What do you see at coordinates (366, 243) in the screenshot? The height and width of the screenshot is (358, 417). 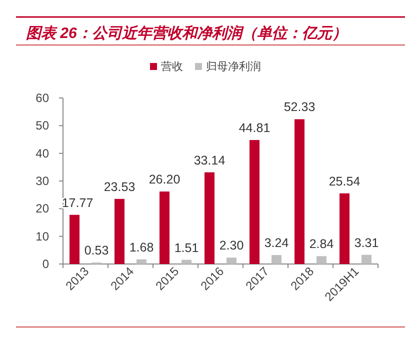 I see `data-label: 3.31` at bounding box center [366, 243].